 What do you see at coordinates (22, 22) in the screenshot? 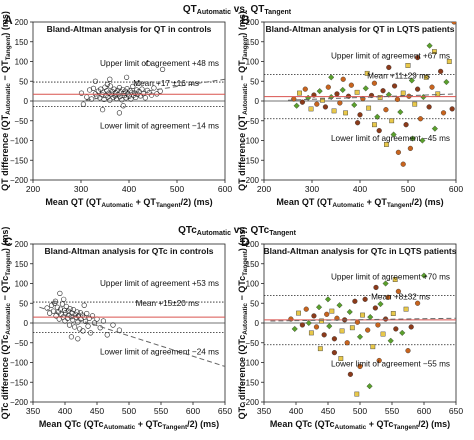
I see `panel-a-ytick-label: 200` at bounding box center [22, 22].